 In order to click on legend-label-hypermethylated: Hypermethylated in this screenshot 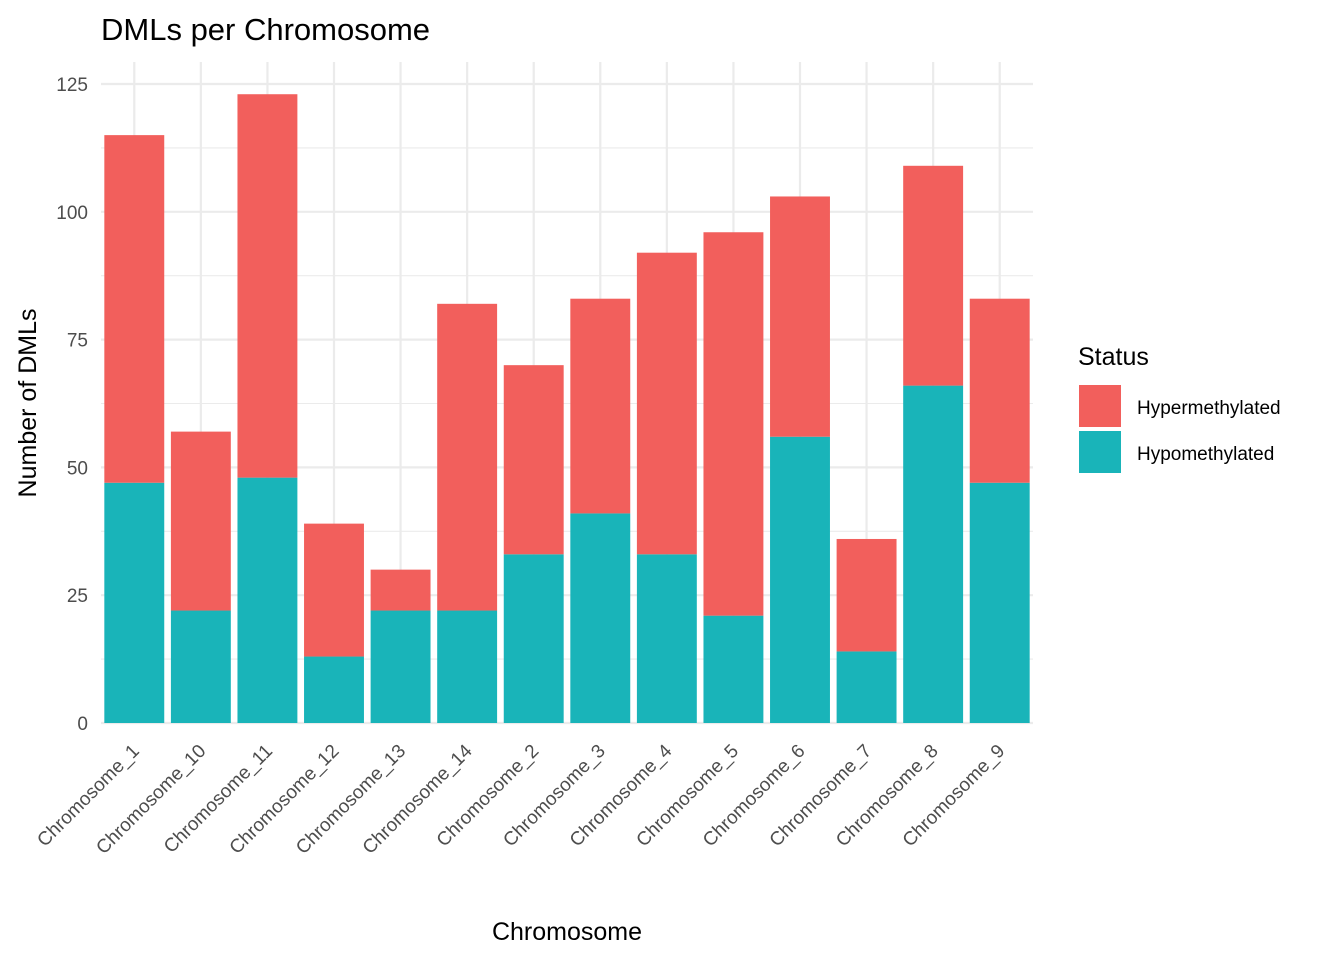, I will do `click(1209, 408)`.